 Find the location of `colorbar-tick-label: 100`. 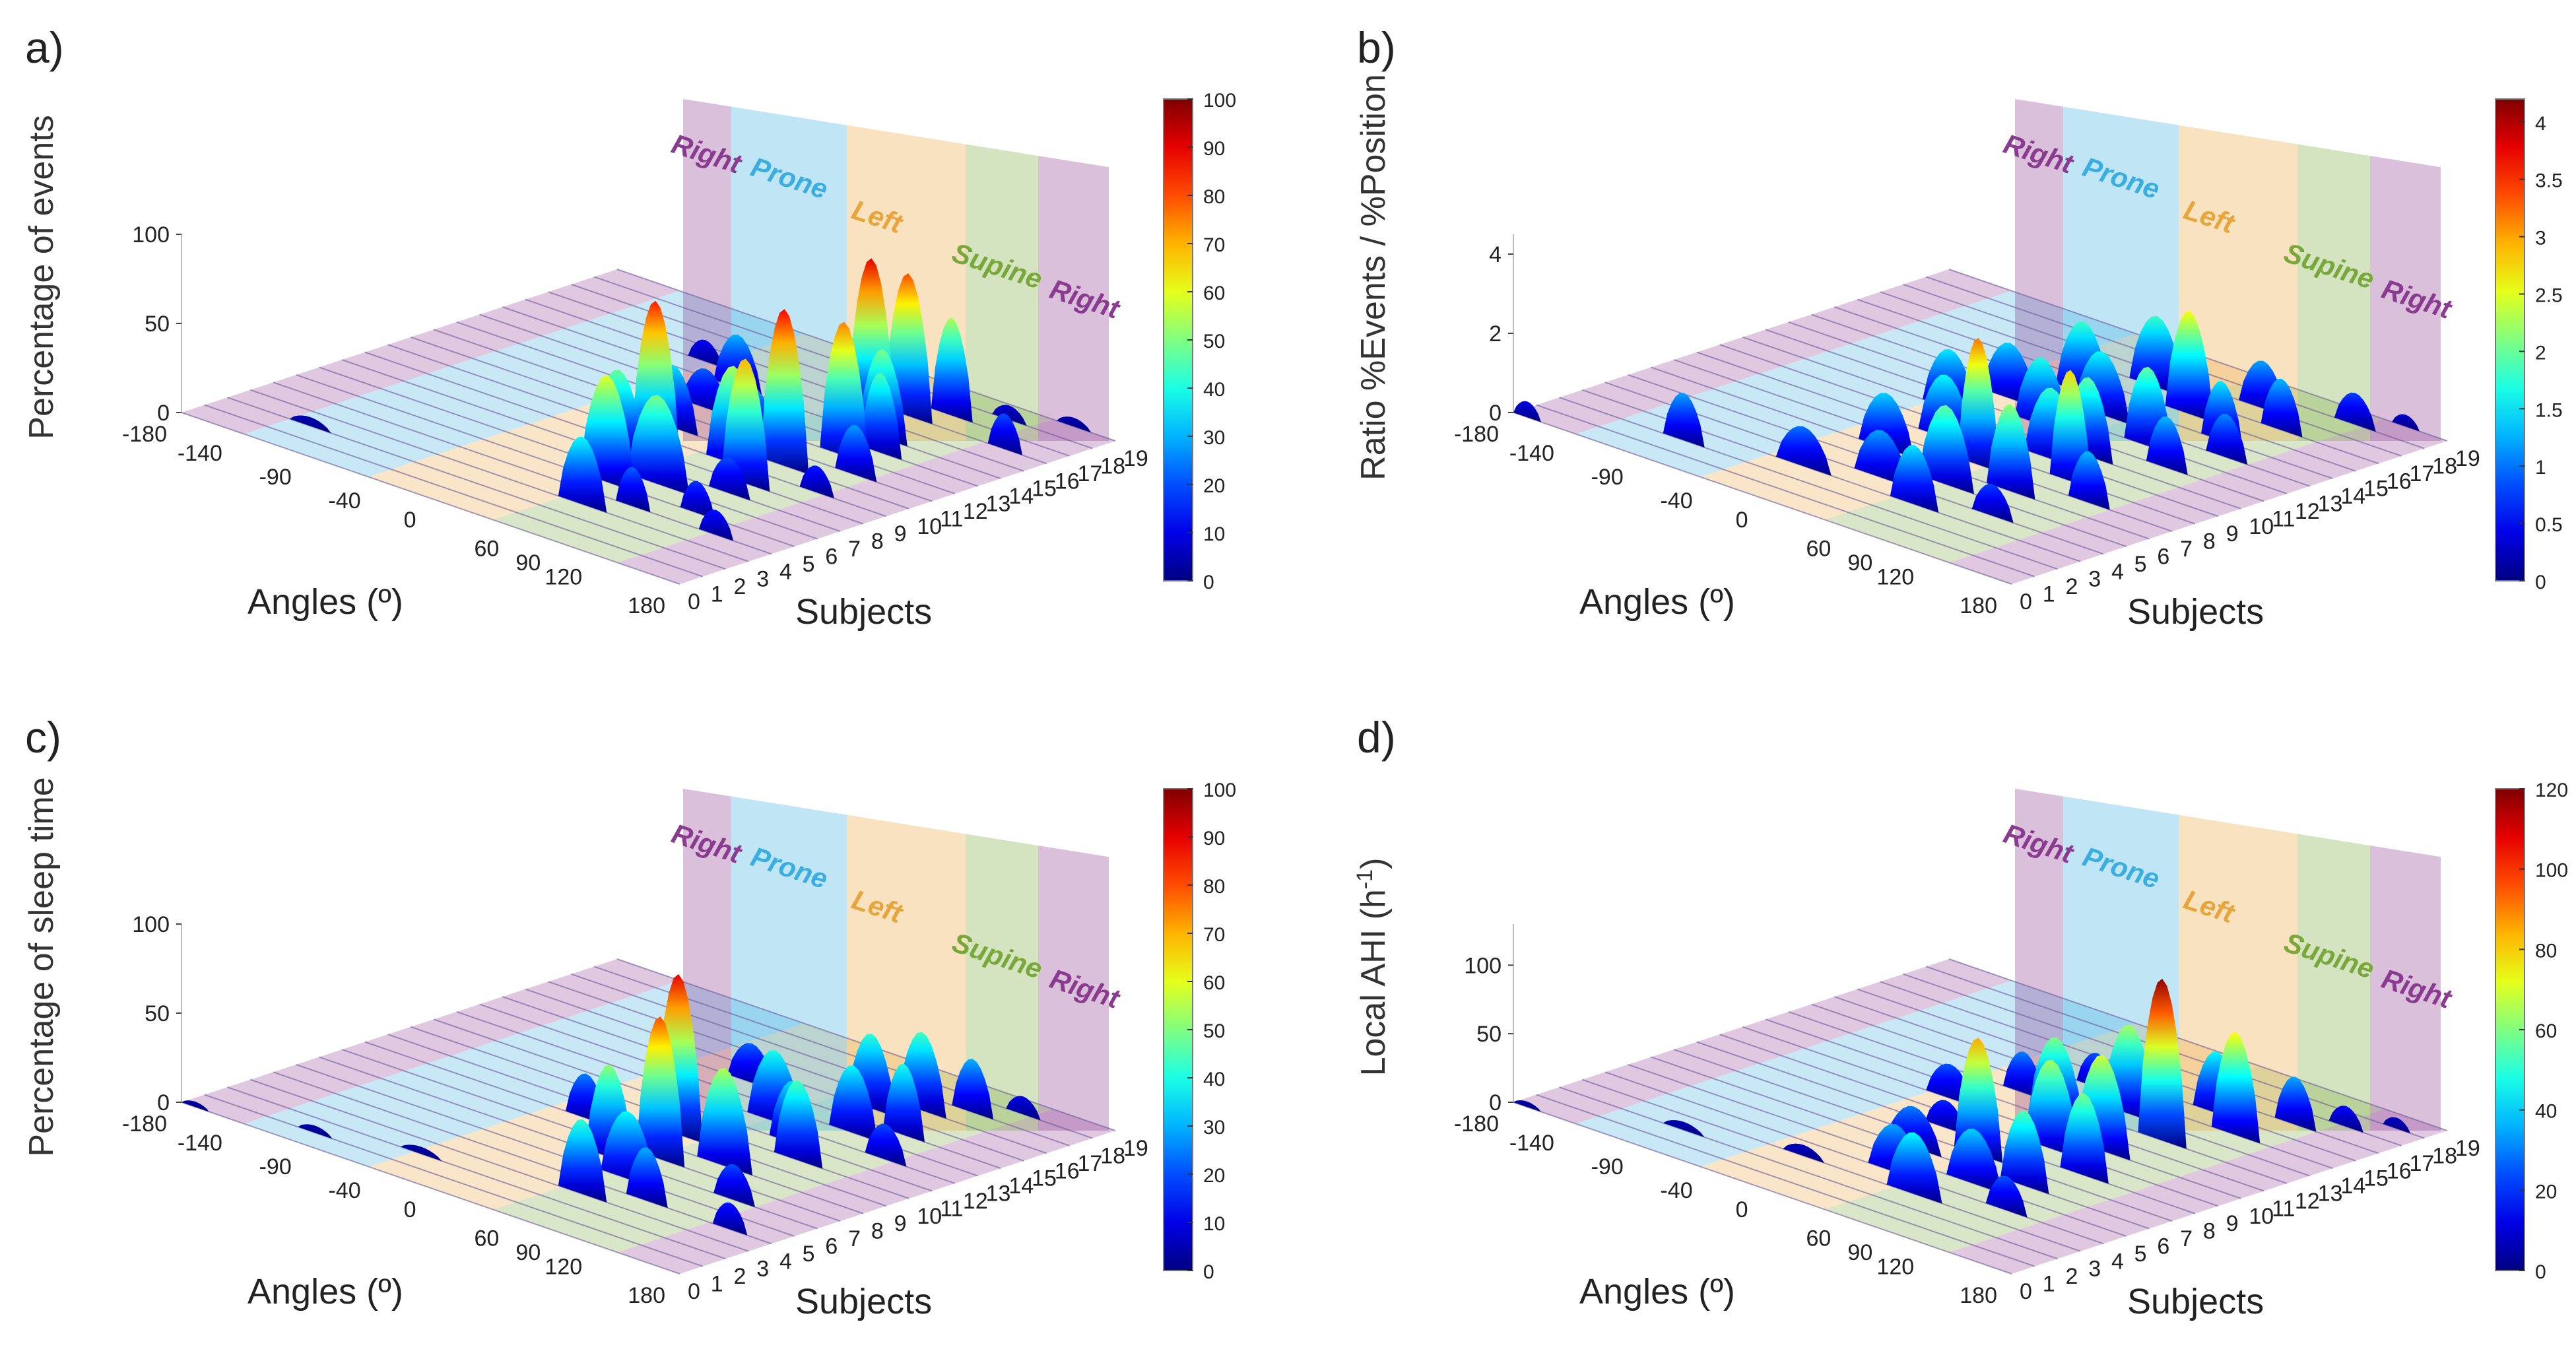

colorbar-tick-label: 100 is located at coordinates (1219, 101).